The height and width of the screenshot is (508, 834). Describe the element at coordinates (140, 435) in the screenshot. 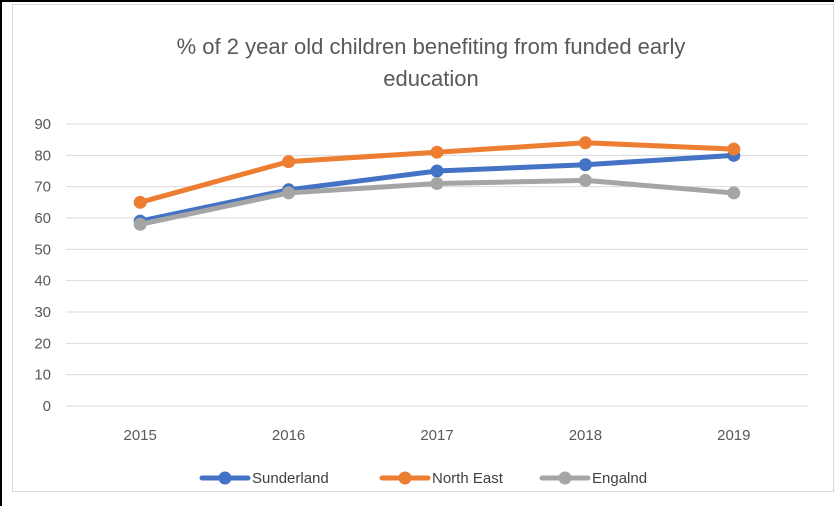

I see `x-tick-label: 2015` at that location.